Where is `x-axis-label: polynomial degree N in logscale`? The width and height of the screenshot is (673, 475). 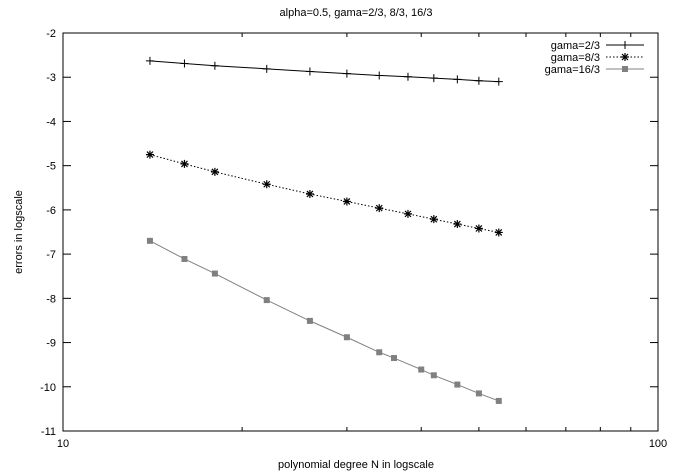
x-axis-label: polynomial degree N in logscale is located at coordinates (356, 465).